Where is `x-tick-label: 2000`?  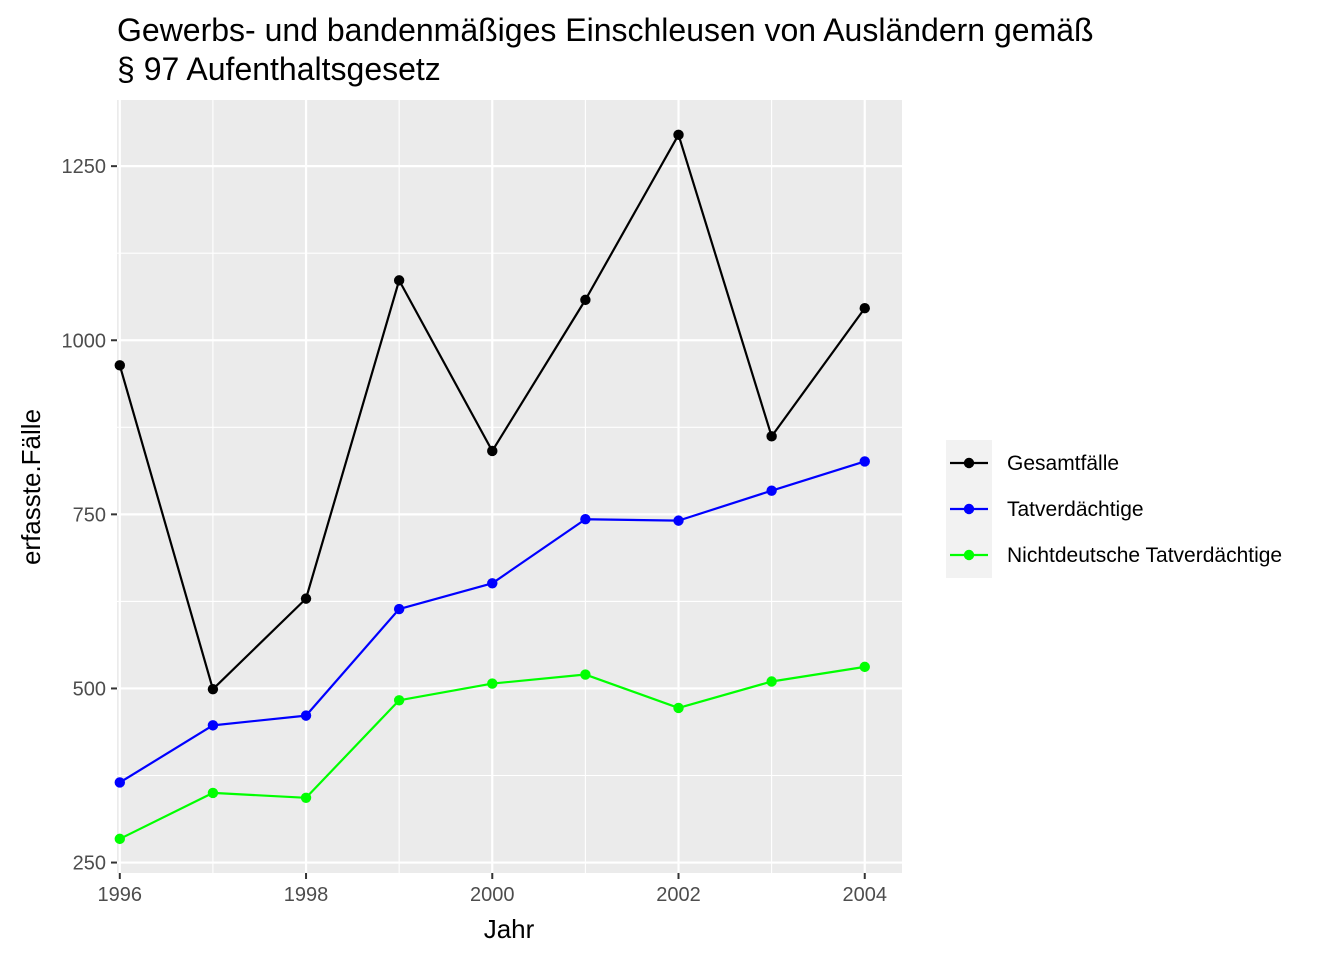
x-tick-label: 2000 is located at coordinates (492, 895).